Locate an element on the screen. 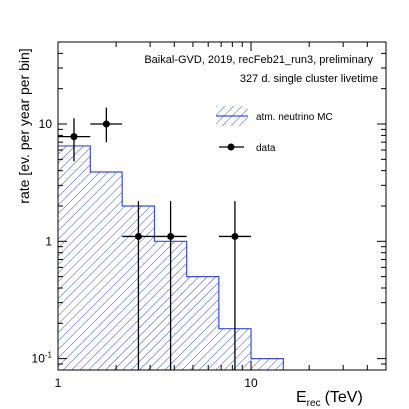  y-tick-label: 10-1 is located at coordinates (42, 358).